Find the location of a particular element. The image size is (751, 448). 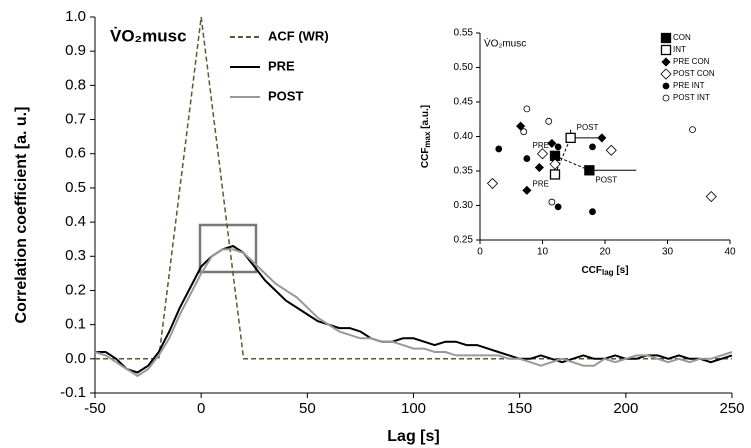

y-tick-label: 0.35 is located at coordinates (464, 171).